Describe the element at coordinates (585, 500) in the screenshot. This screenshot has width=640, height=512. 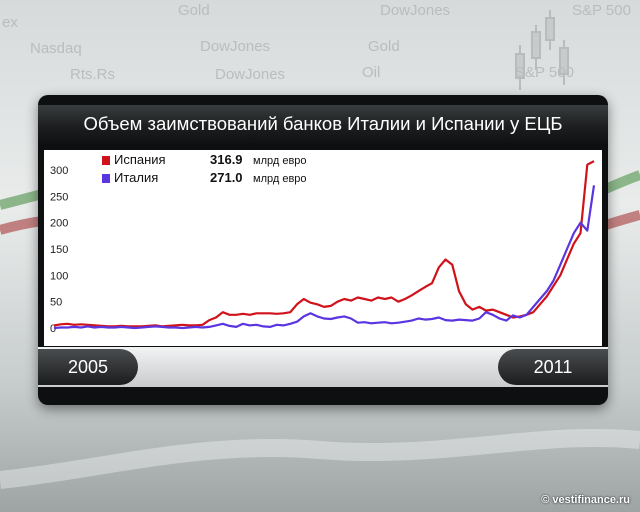
I see `source-credit: © vestifinance.ru` at that location.